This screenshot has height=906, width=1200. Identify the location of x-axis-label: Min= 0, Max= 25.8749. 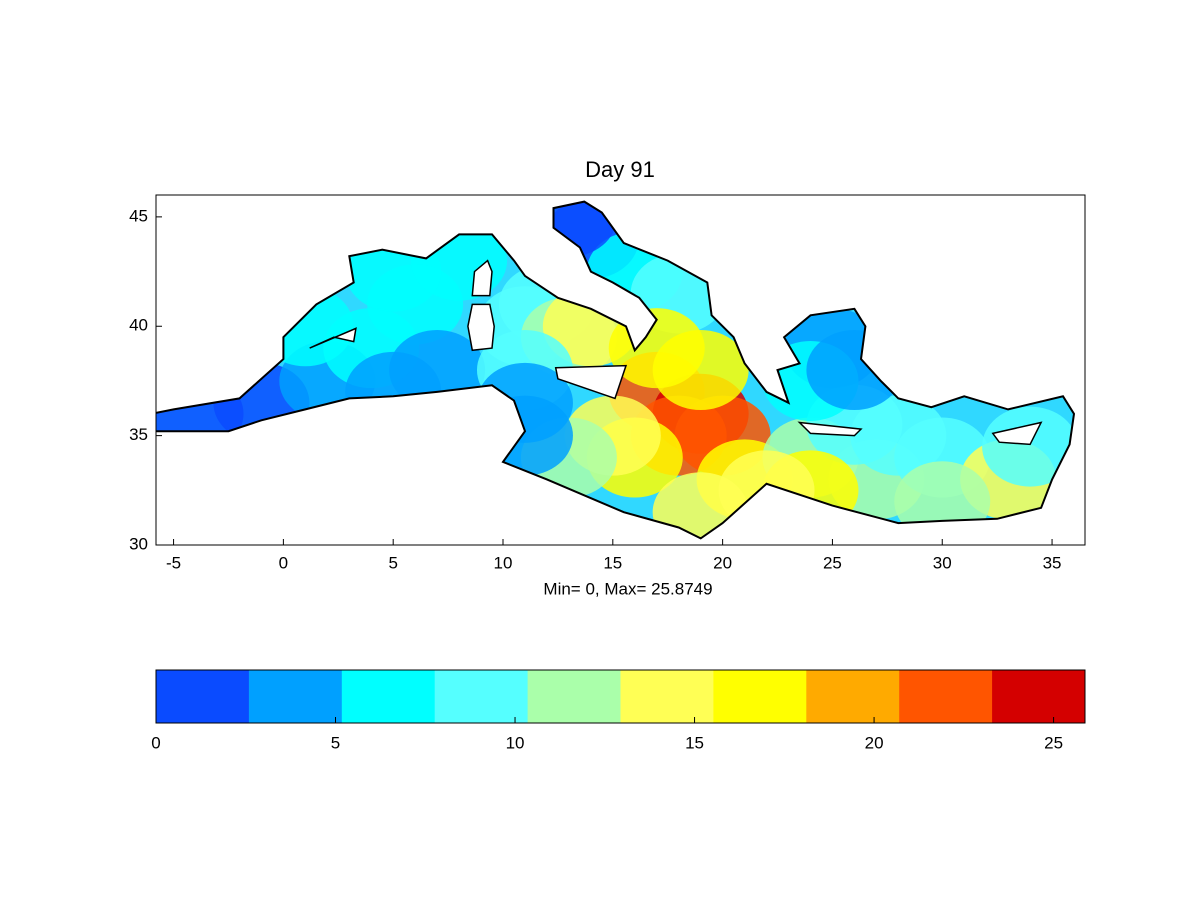
(627, 588).